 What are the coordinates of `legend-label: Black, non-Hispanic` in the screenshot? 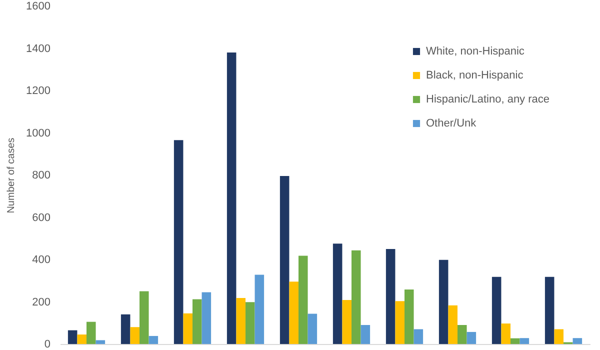 It's located at (475, 76).